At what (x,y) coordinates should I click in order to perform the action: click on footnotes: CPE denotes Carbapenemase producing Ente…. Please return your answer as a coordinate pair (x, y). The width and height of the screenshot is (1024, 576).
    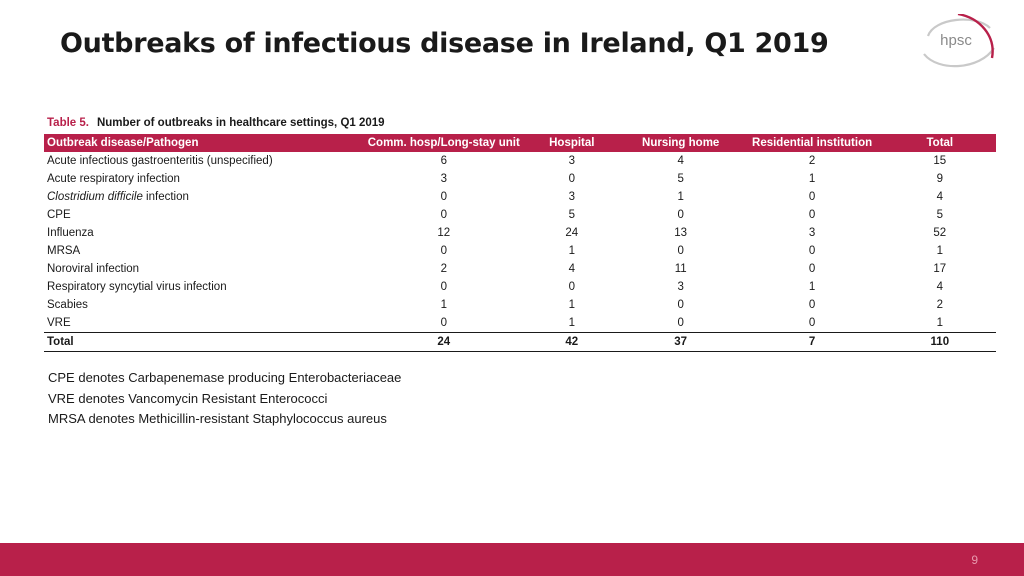
    Looking at the image, I should click on (224, 399).